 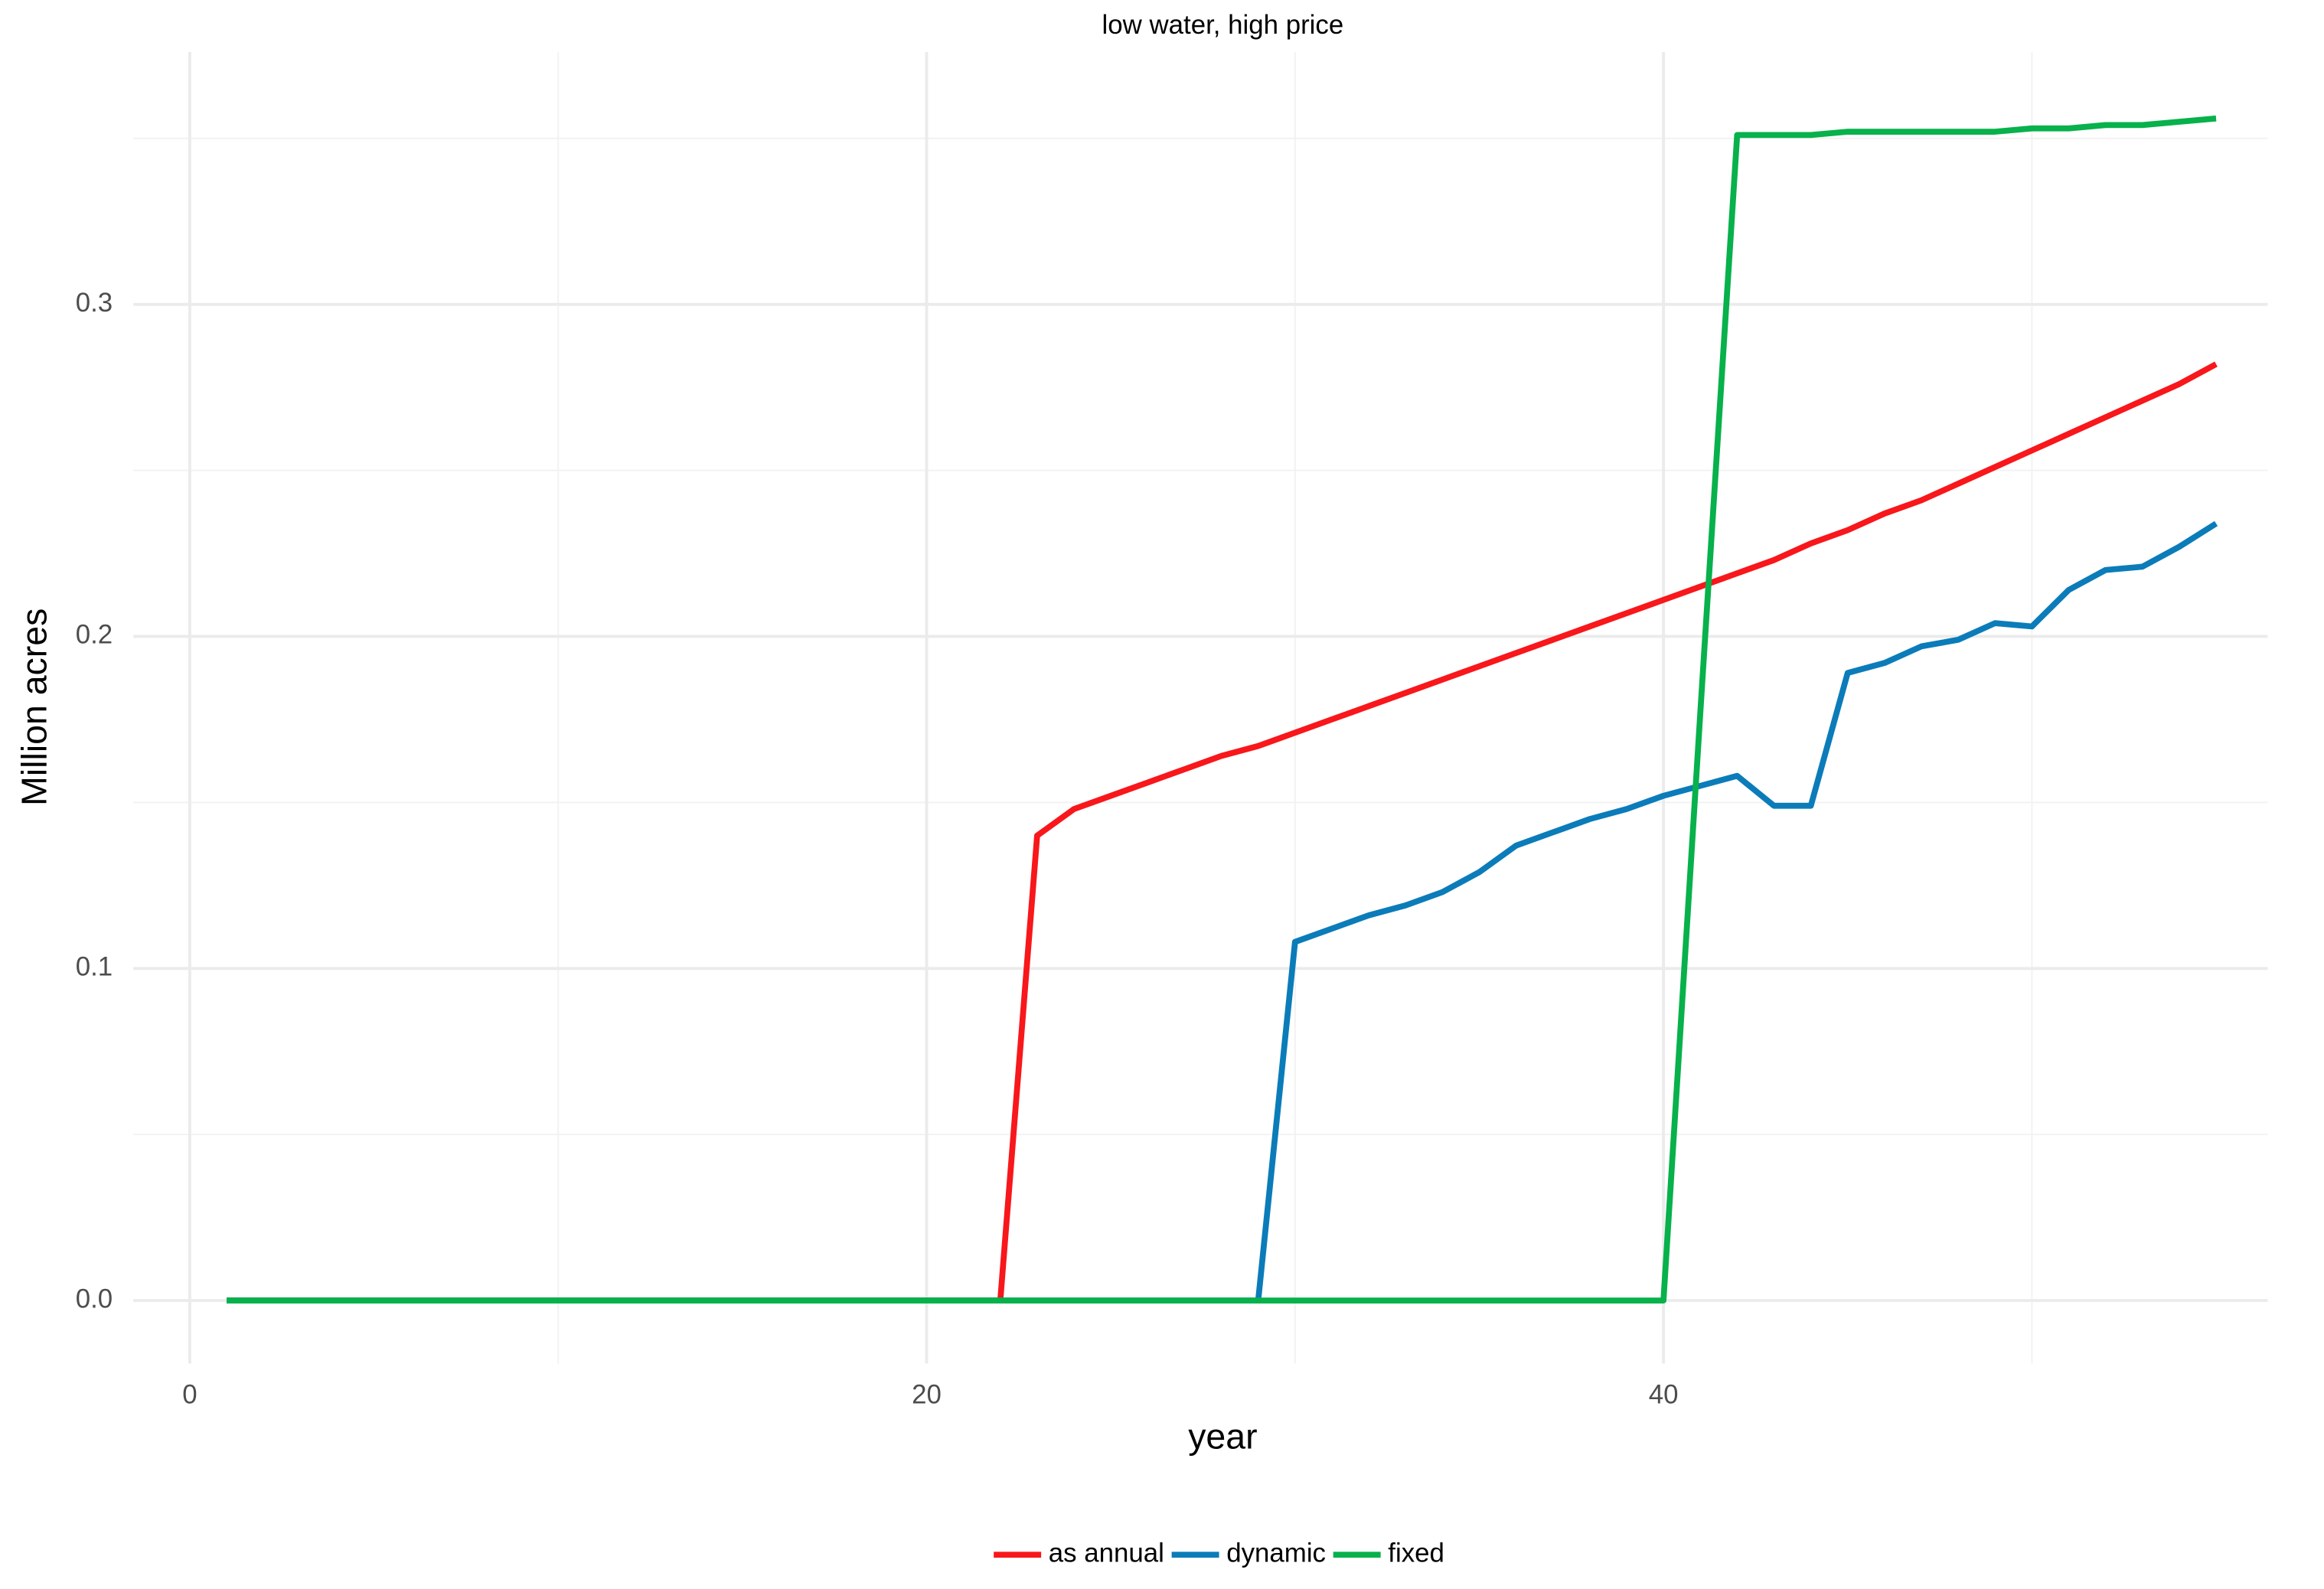 What do you see at coordinates (94, 966) in the screenshot?
I see `y-tick-label: 0.1` at bounding box center [94, 966].